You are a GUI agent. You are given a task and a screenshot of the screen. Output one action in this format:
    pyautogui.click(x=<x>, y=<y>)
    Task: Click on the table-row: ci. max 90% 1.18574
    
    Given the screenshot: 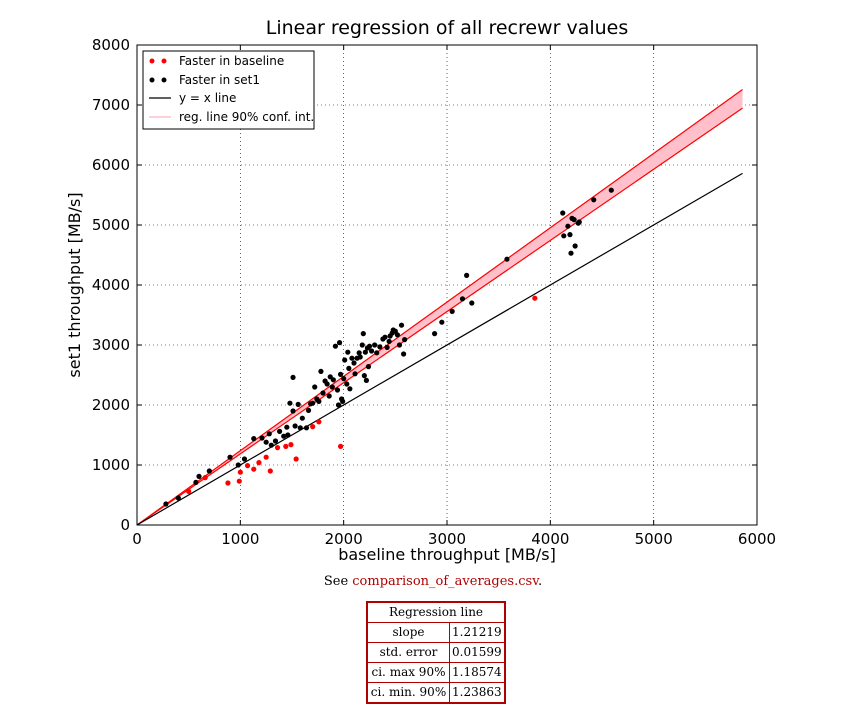 What is the action you would take?
    pyautogui.click(x=436, y=672)
    